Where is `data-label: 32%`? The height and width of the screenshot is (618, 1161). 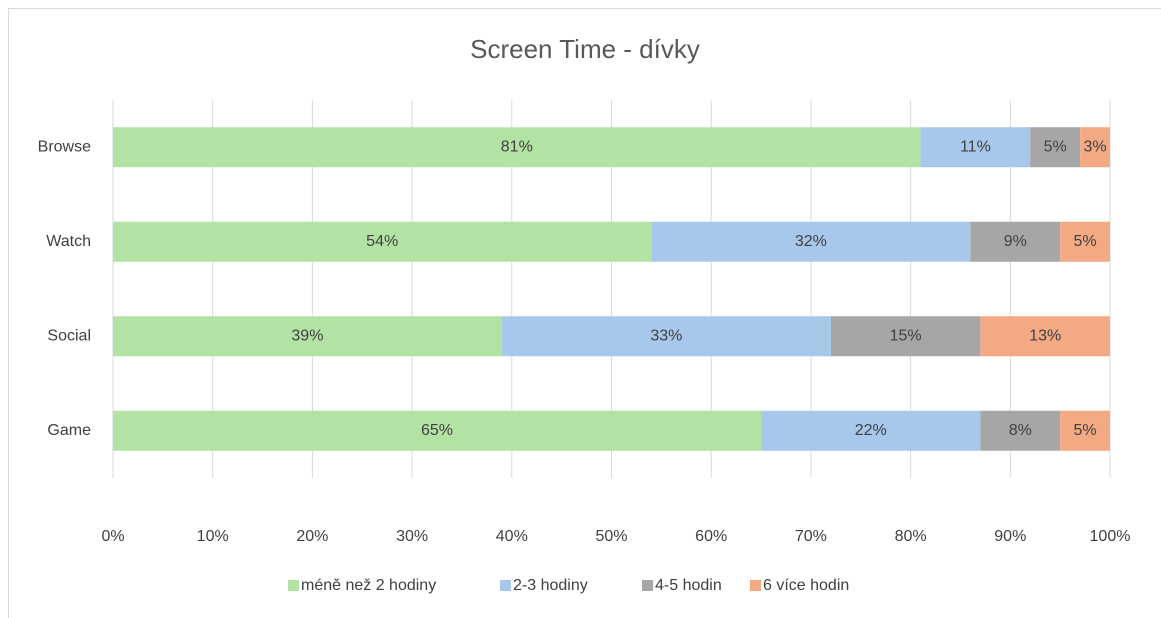 data-label: 32% is located at coordinates (811, 241).